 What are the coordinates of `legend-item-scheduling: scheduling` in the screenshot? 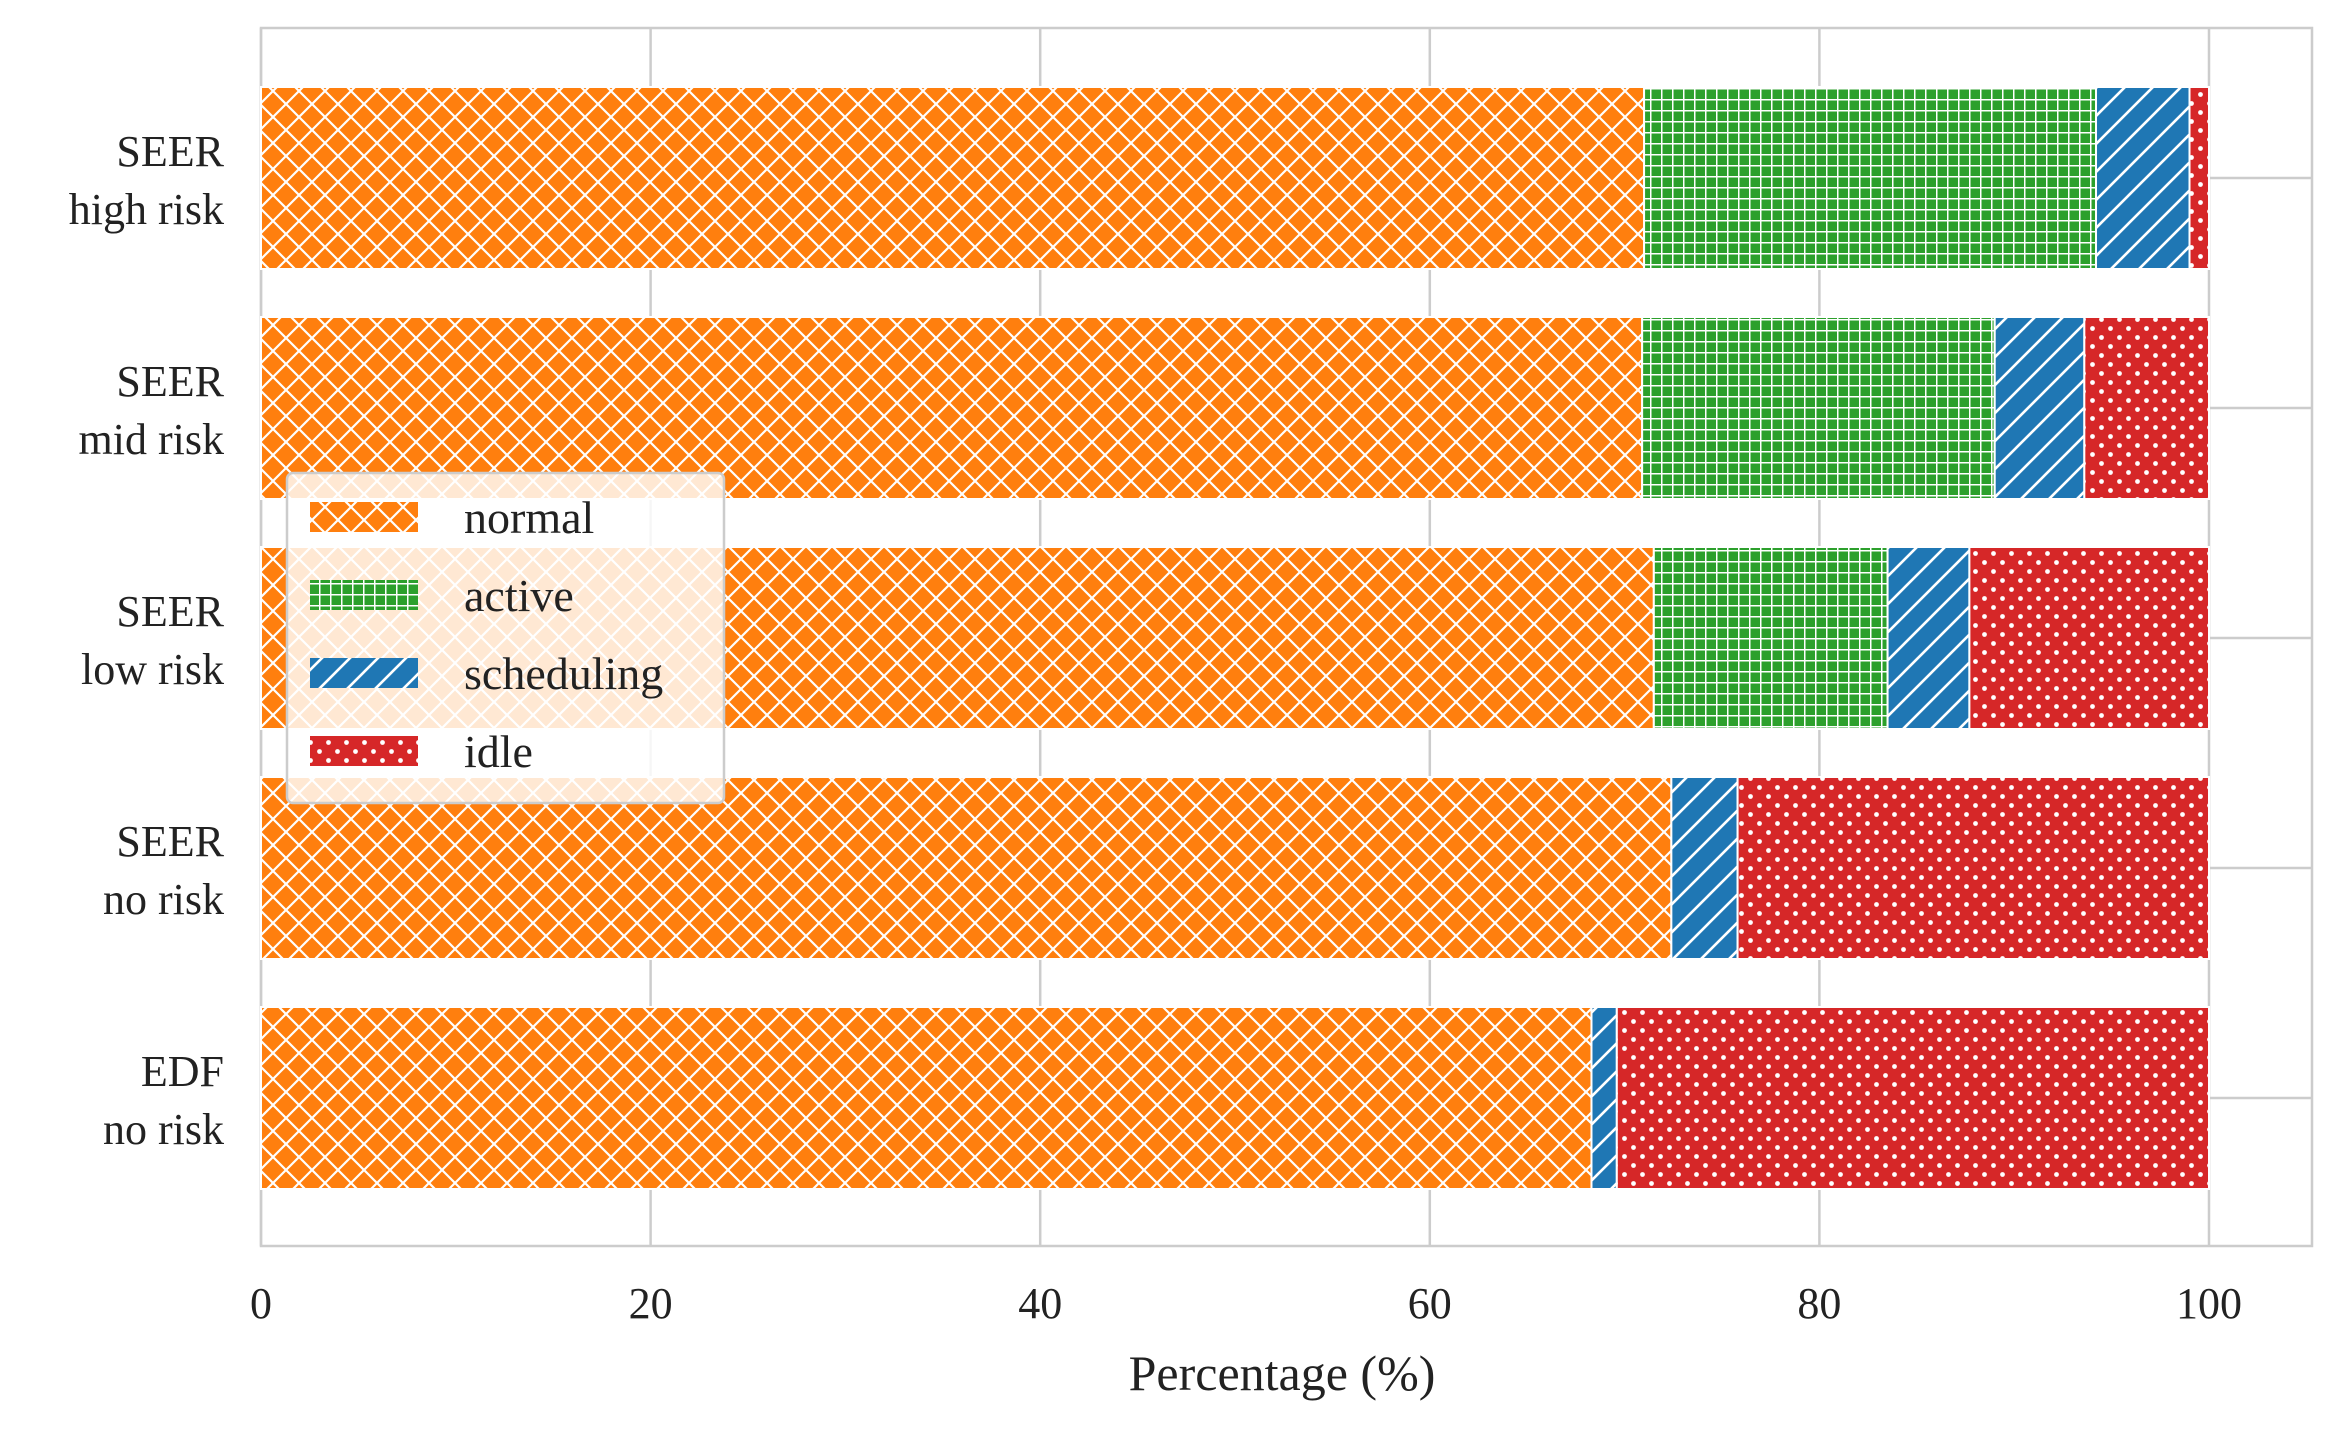 It's located at (486, 673).